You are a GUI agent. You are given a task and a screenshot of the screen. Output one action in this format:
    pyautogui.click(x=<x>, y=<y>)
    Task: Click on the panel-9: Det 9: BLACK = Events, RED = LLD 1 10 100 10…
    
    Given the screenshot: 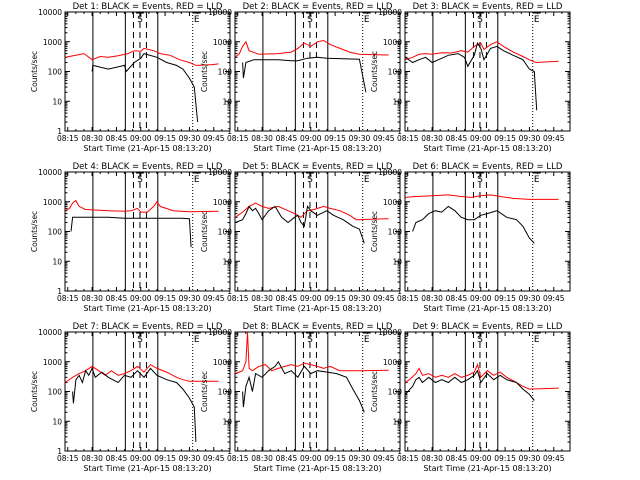 What is the action you would take?
    pyautogui.click(x=470, y=397)
    